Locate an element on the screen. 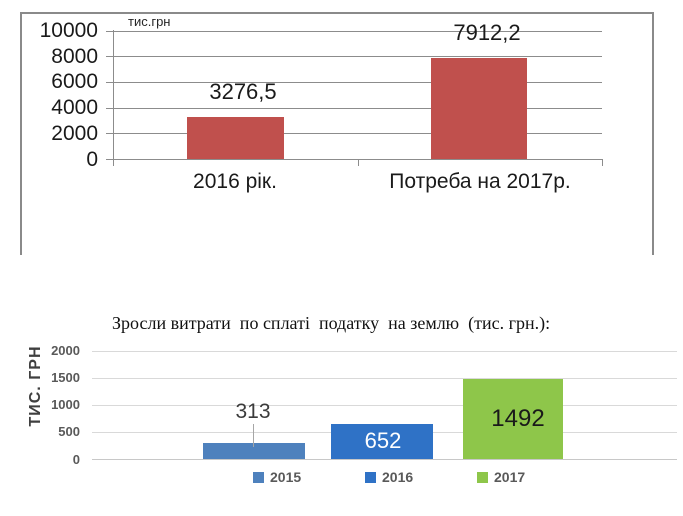 The height and width of the screenshot is (516, 683). legend-item-2016: 2016 is located at coordinates (389, 477).